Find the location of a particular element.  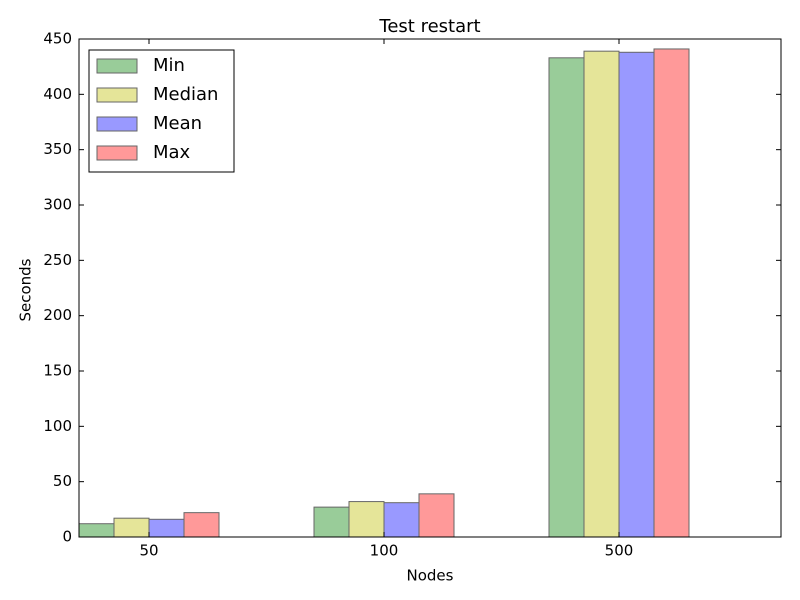

y-tick-label: 100 is located at coordinates (57, 426).